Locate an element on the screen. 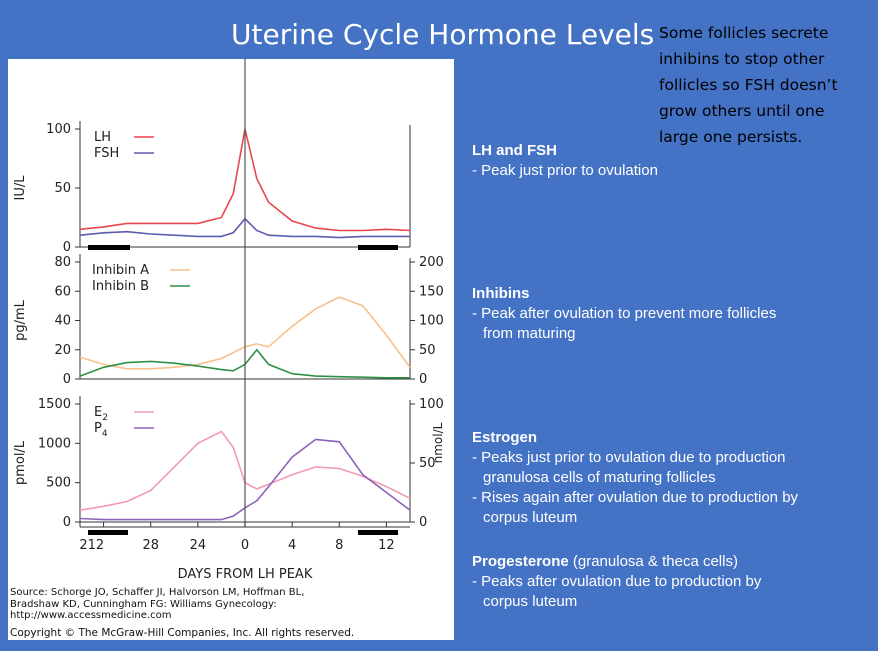 The height and width of the screenshot is (651, 878). section-heading-suffix: (granulosa & theca cells) is located at coordinates (653, 561).